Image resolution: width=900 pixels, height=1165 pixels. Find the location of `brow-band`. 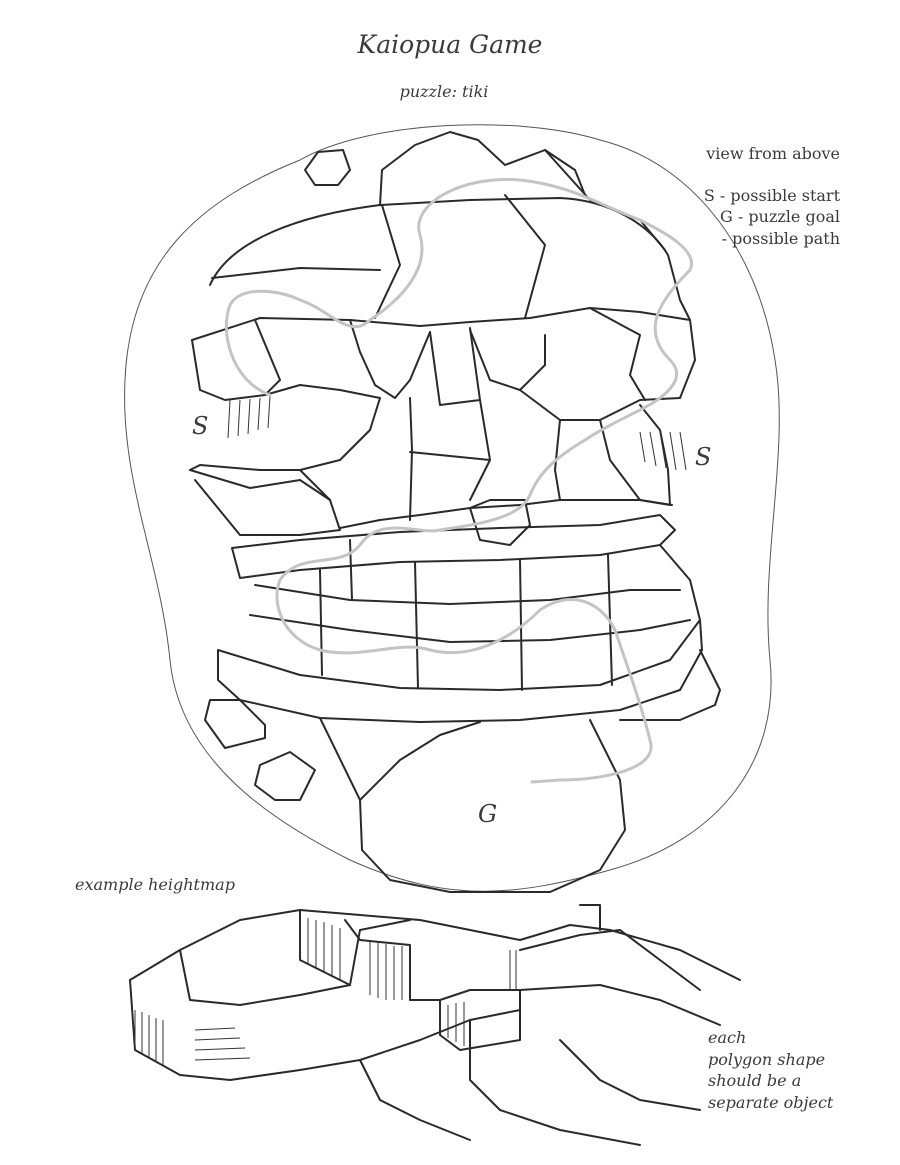

brow-band is located at coordinates (443, 353).